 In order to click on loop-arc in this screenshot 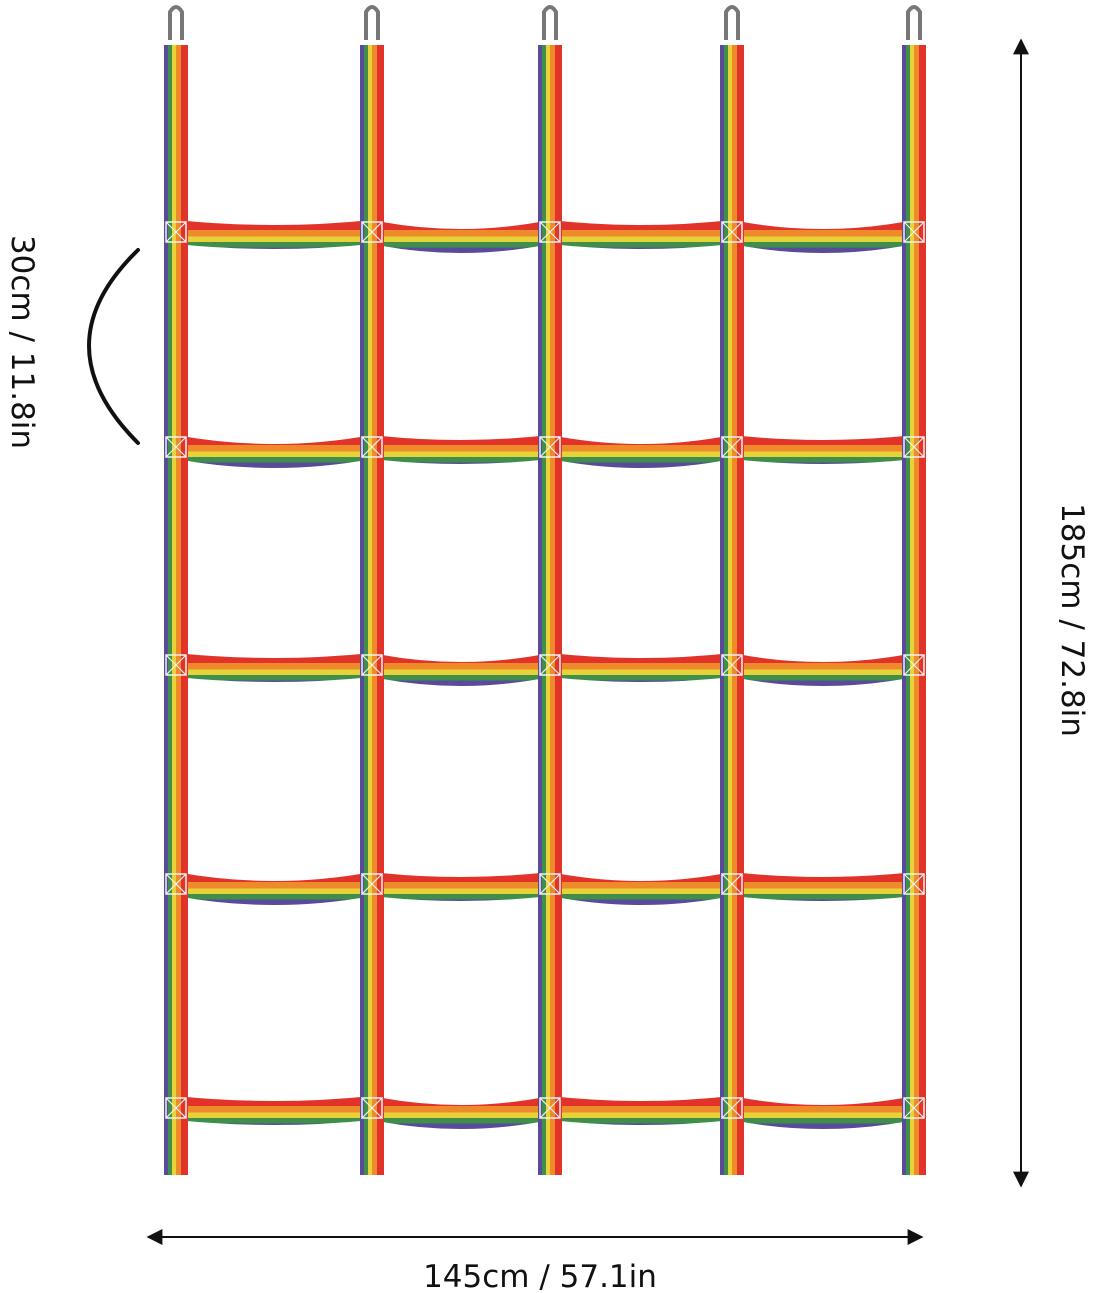, I will do `click(113, 346)`.